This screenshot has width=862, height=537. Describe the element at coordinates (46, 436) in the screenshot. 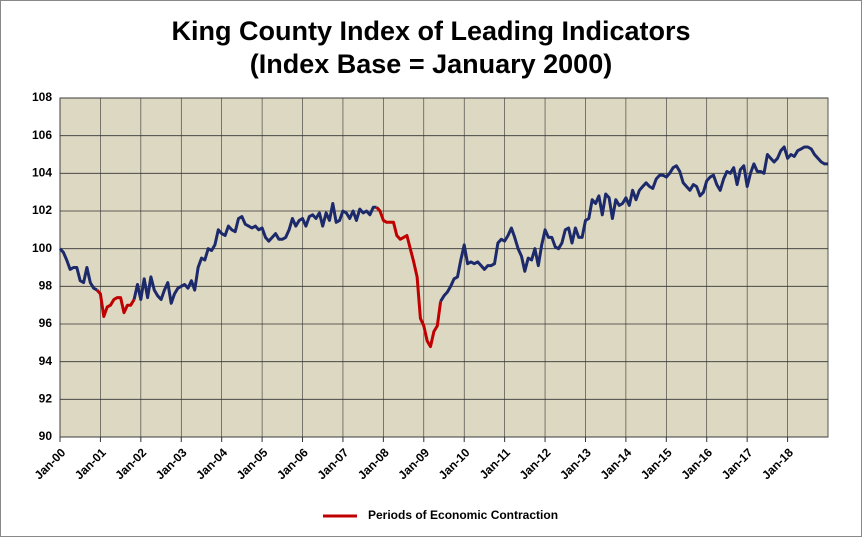

I see `y-tick-label: 90` at that location.